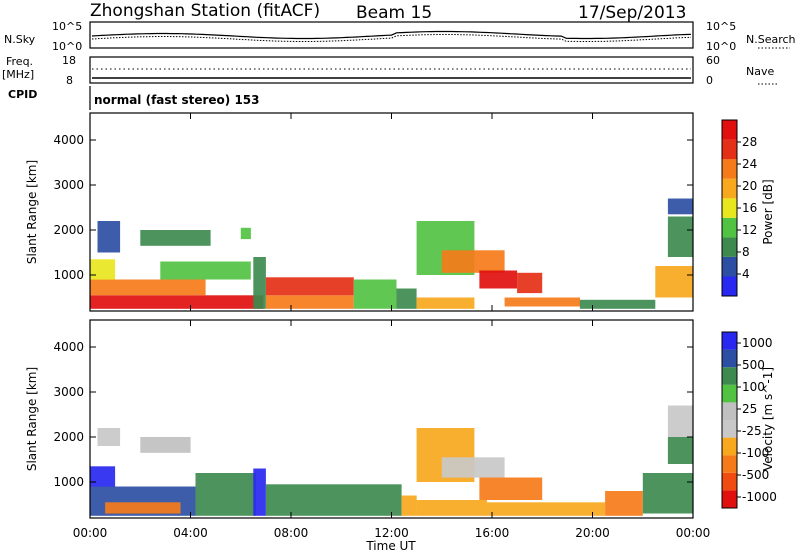  I want to click on noise-panel: N.Sky 10^5 10^0 10^5 10^0 N.Search, so click(400, 36).